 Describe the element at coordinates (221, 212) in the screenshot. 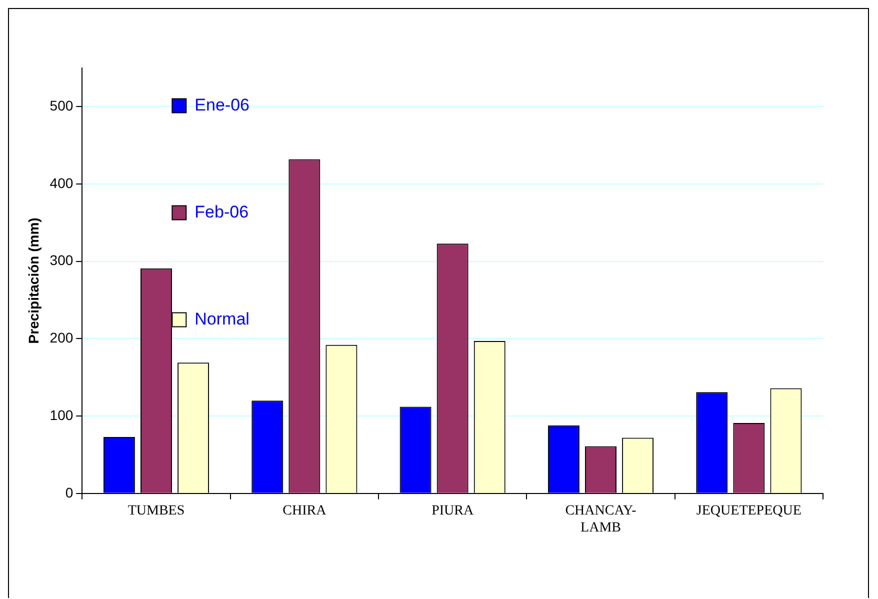

I see `legend-label: Feb-06` at that location.